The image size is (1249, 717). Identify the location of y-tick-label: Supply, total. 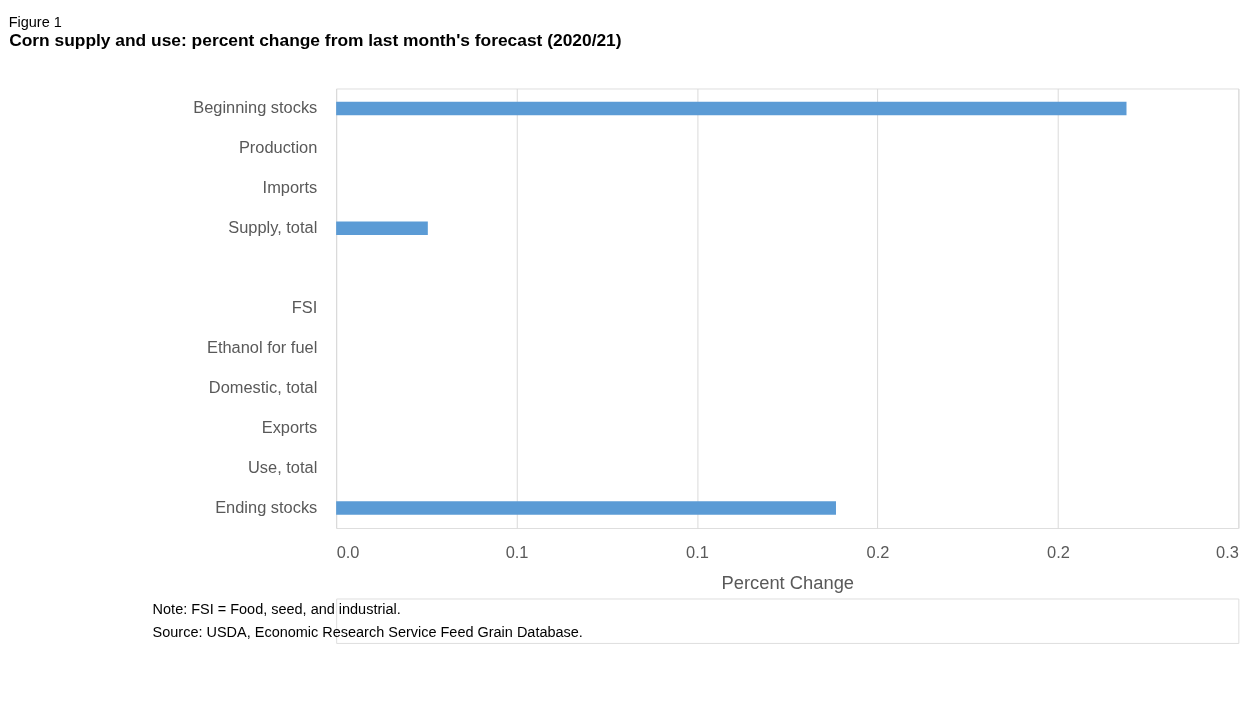
(273, 227).